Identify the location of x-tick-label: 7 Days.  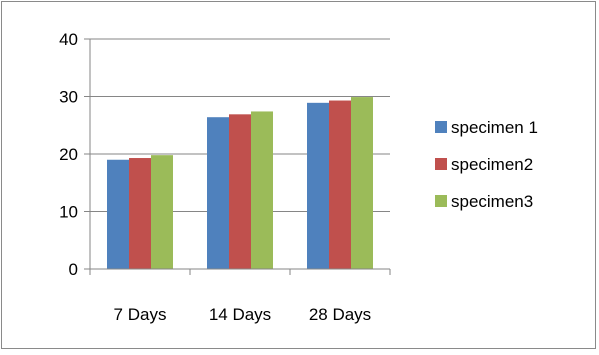
(140, 314).